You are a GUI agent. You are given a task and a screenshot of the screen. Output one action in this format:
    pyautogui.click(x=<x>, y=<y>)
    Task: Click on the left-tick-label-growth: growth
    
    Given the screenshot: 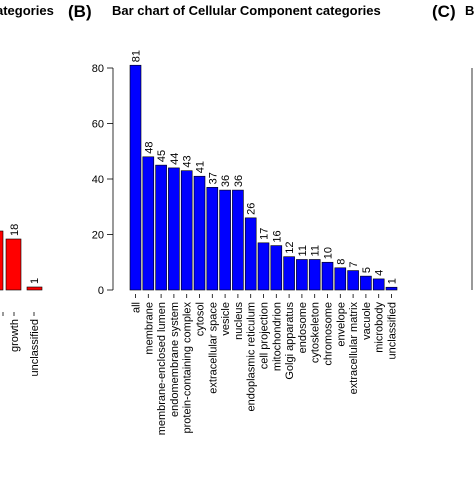 What is the action you would take?
    pyautogui.click(x=15, y=335)
    